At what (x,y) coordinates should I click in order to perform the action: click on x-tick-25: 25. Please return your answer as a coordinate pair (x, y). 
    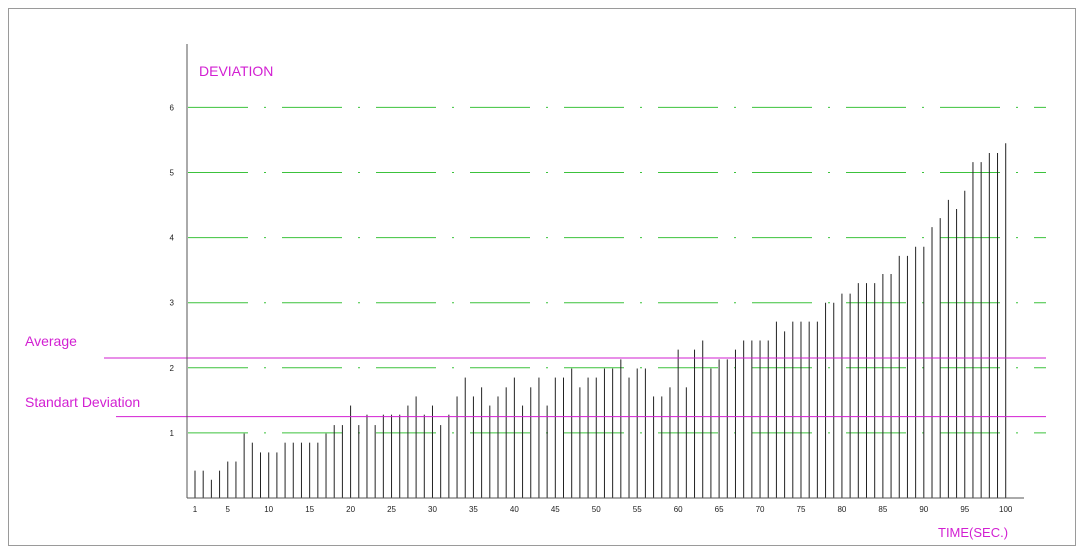
    Looking at the image, I should click on (391, 509).